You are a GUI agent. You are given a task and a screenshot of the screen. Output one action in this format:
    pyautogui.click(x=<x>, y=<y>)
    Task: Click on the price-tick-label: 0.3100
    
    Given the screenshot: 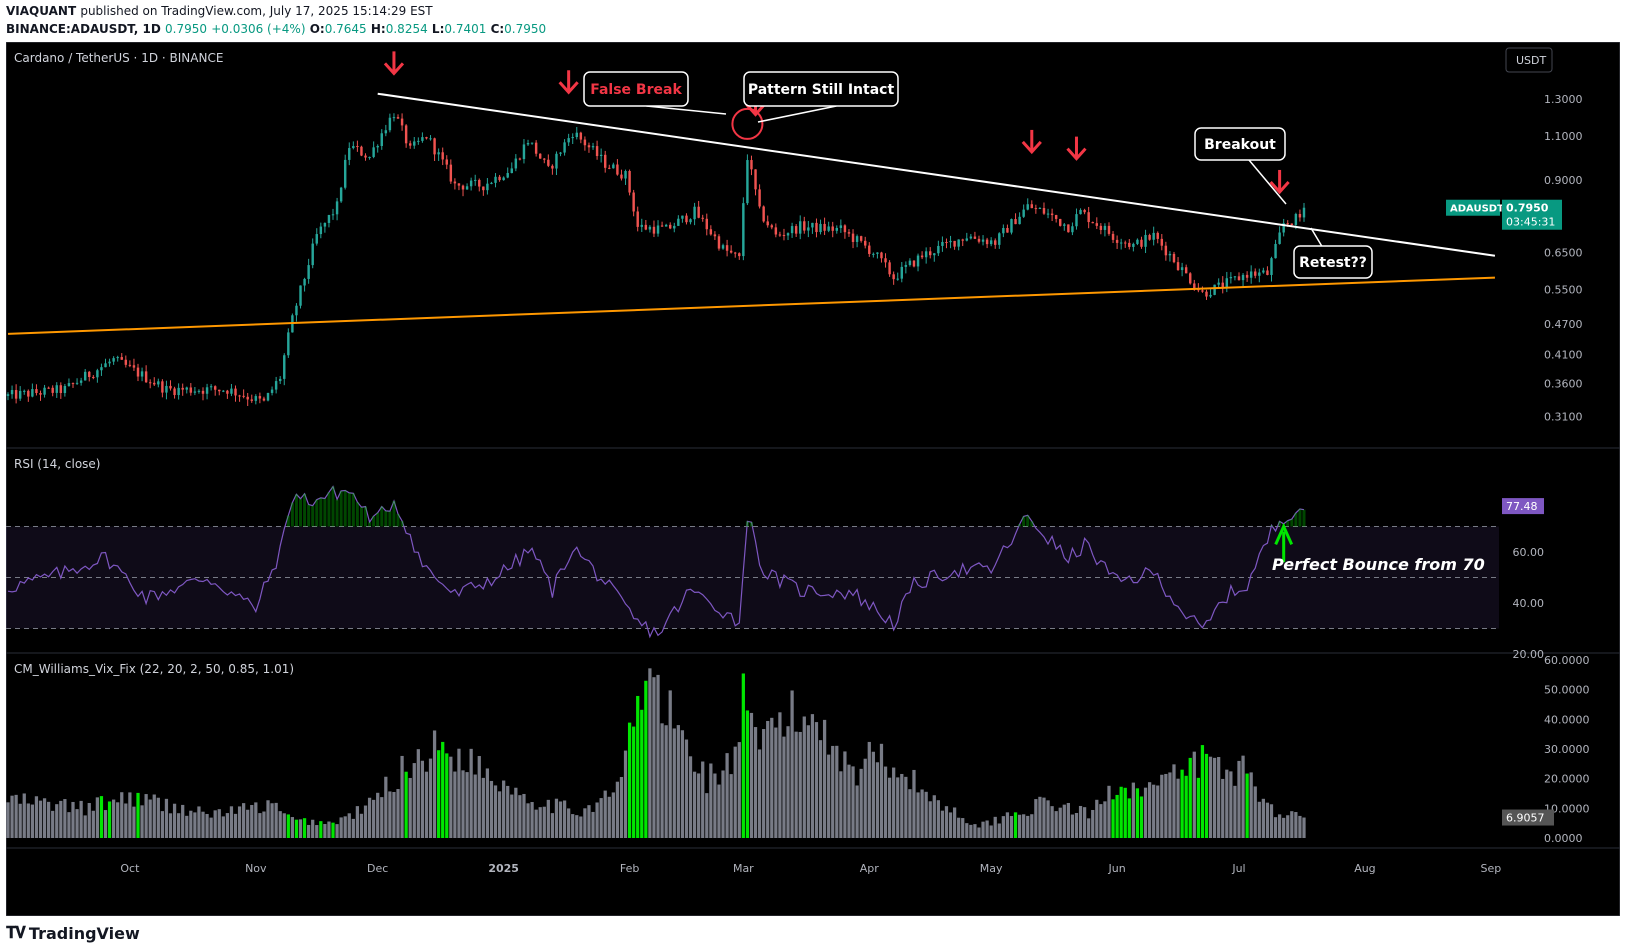 What is the action you would take?
    pyautogui.click(x=1563, y=416)
    